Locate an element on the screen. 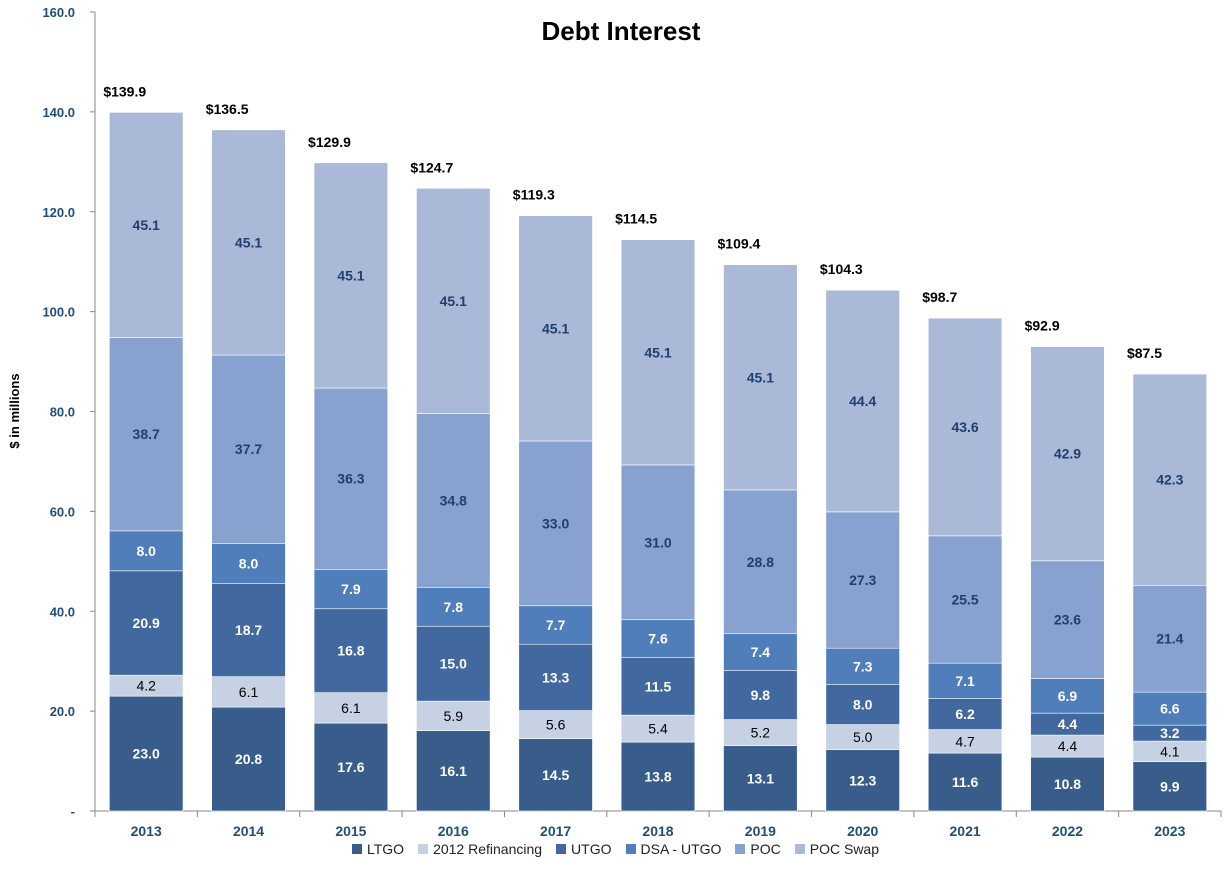 This screenshot has height=889, width=1231. data-label: 7.4 is located at coordinates (761, 652).